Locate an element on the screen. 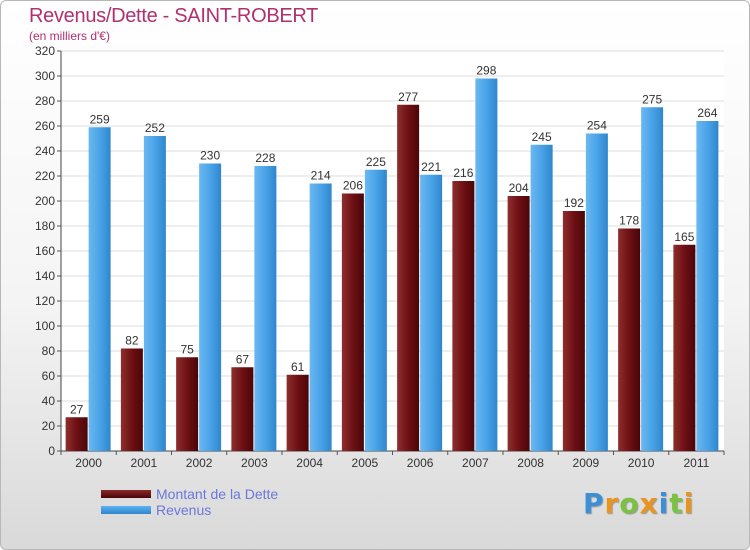 The image size is (750, 550). y-tick-label: 280 is located at coordinates (45, 101).